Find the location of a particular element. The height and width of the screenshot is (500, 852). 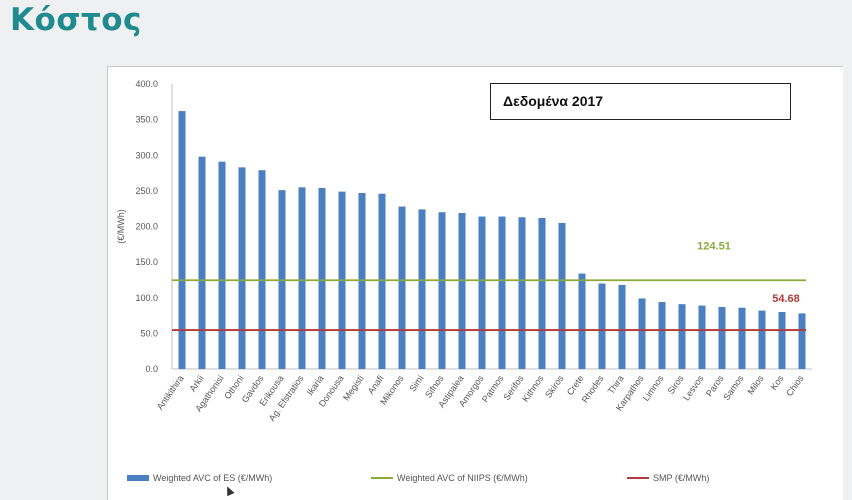

bar-serifos is located at coordinates (522, 293).